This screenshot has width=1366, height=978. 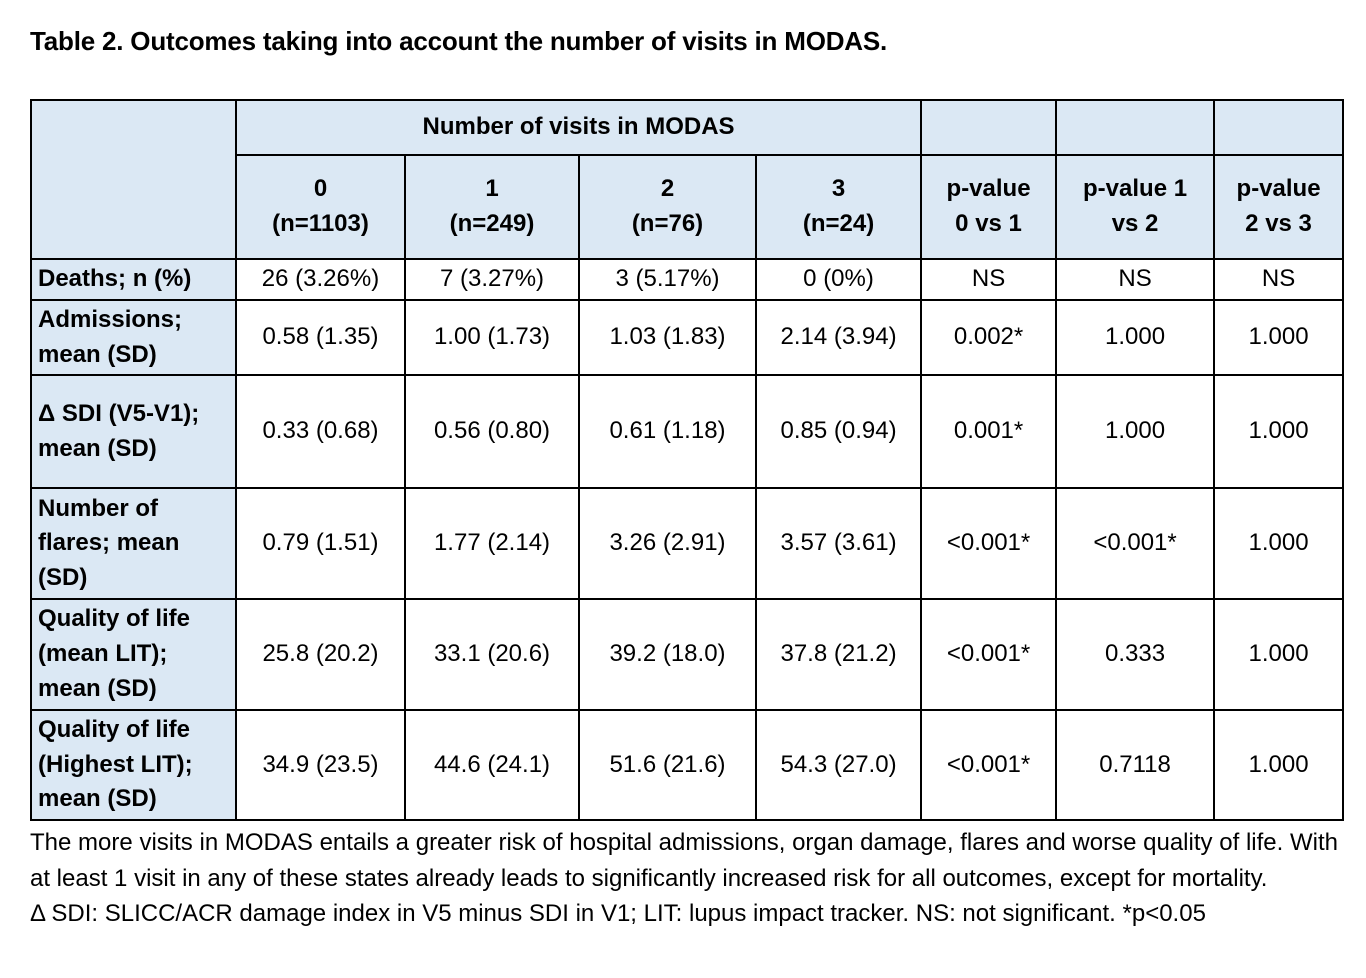 What do you see at coordinates (492, 337) in the screenshot?
I see `table-cell: 1.00 (1.73)` at bounding box center [492, 337].